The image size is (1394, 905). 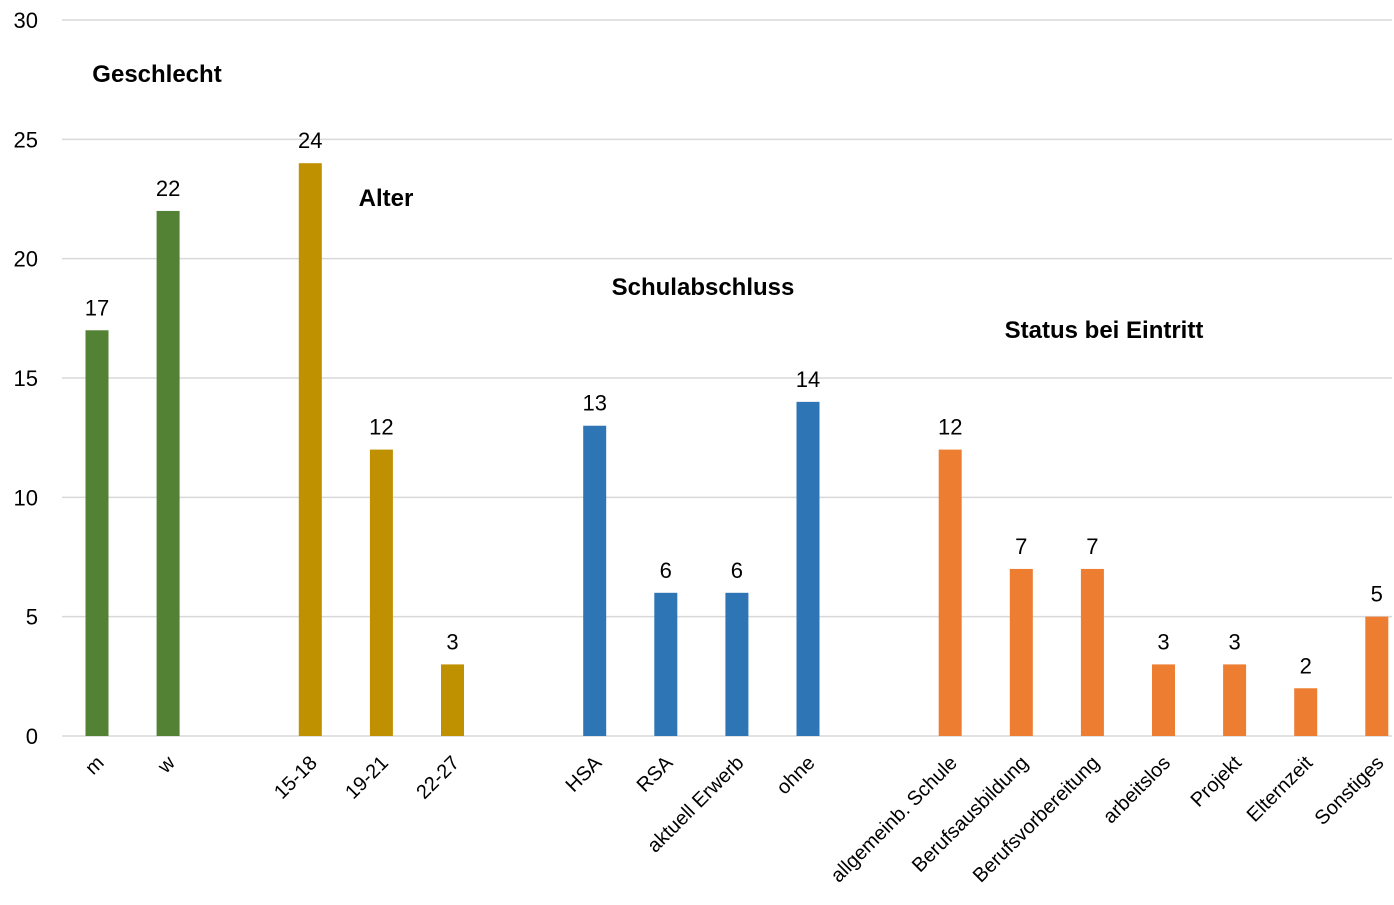 I want to click on category-label: ohne, so click(x=796, y=775).